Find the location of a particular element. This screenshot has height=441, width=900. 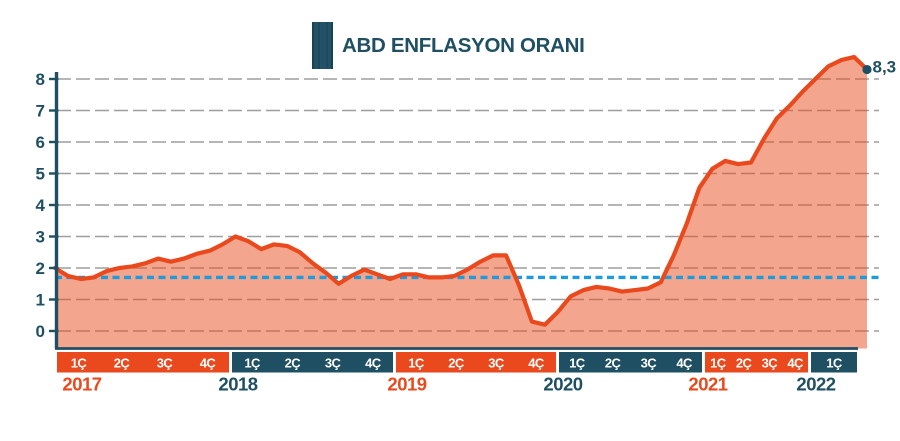

quarter-label-2020-1: 1Ç is located at coordinates (577, 363).